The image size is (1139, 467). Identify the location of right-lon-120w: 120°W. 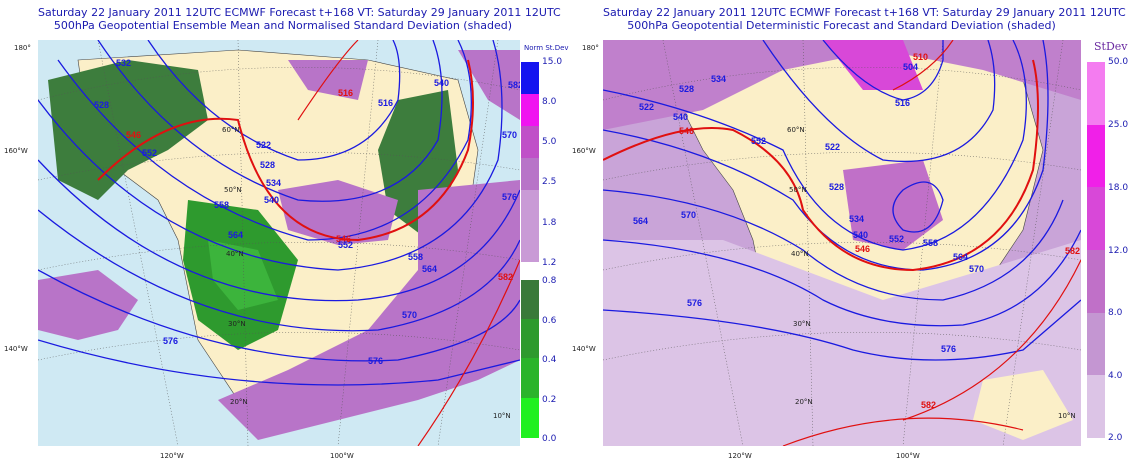
(740, 456).